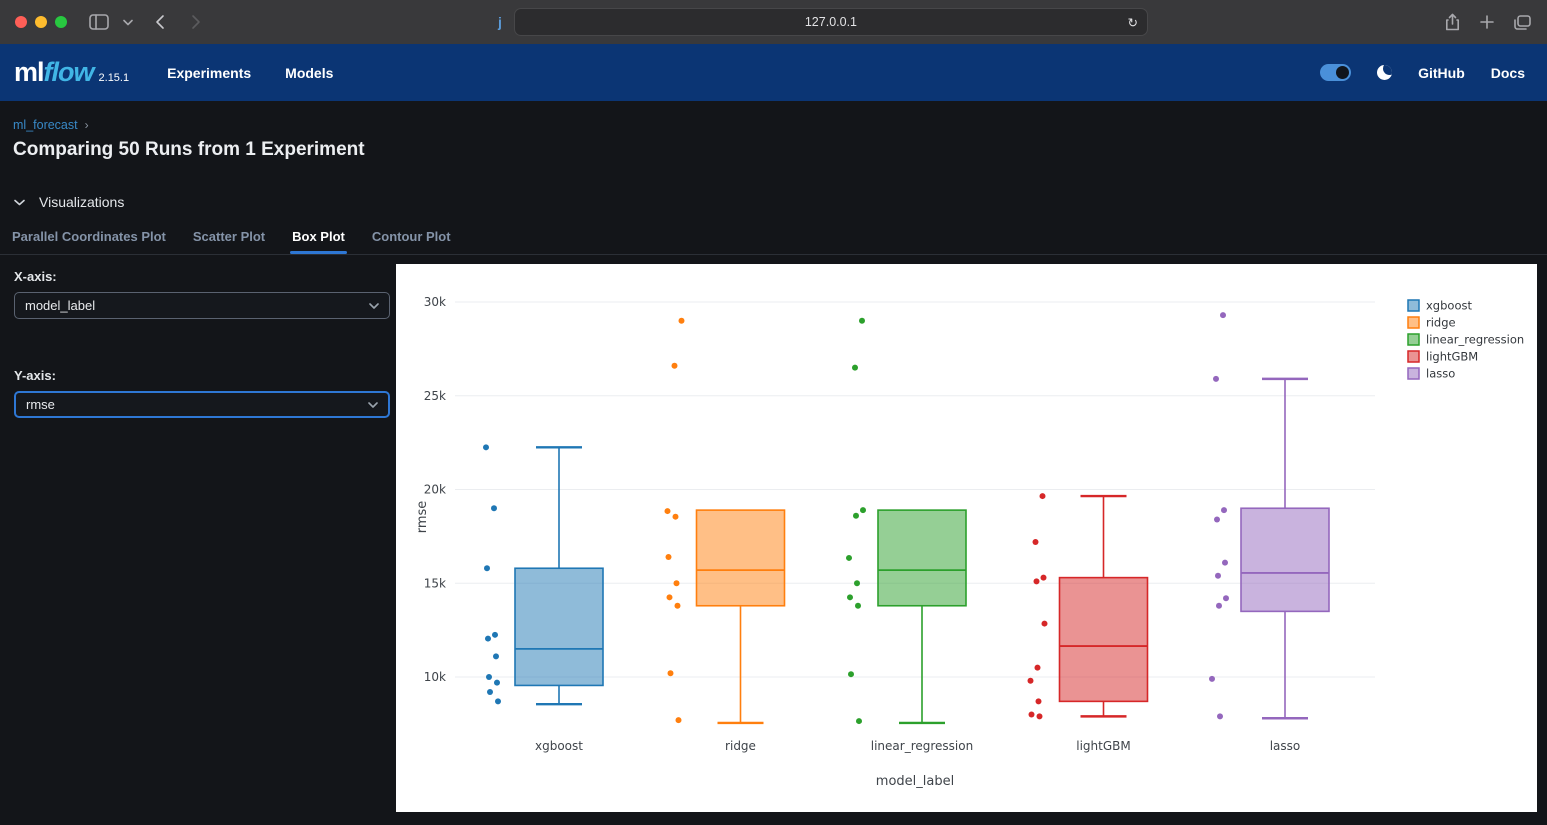 Image resolution: width=1547 pixels, height=825 pixels. Describe the element at coordinates (435, 677) in the screenshot. I see `y-tick-label: 10k` at that location.